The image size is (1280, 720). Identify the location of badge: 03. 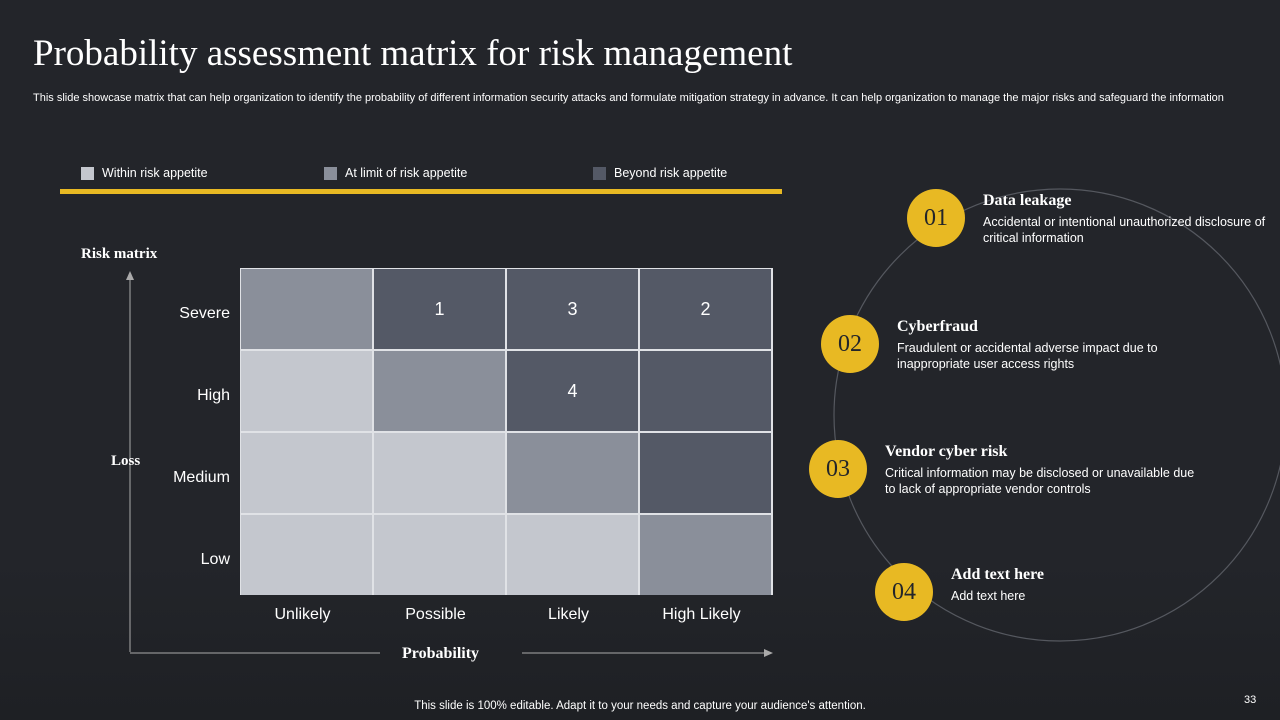
(838, 469).